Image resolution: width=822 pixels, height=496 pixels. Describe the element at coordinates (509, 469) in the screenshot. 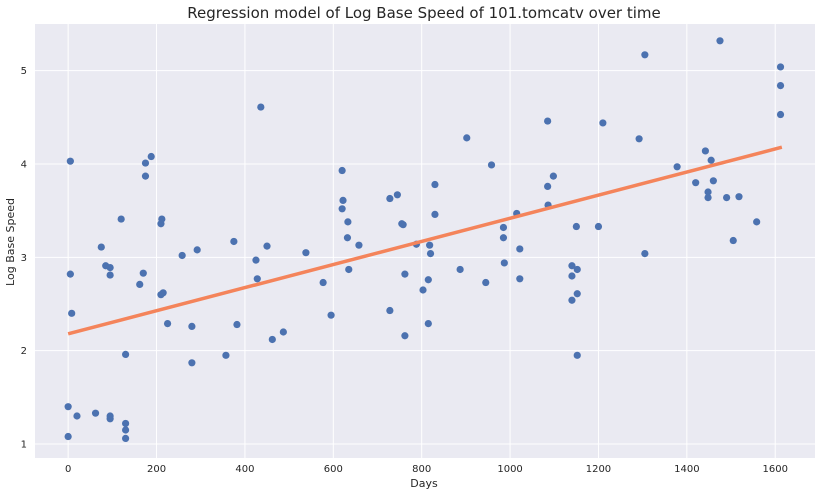

I see `x-tick-label: 1000` at that location.